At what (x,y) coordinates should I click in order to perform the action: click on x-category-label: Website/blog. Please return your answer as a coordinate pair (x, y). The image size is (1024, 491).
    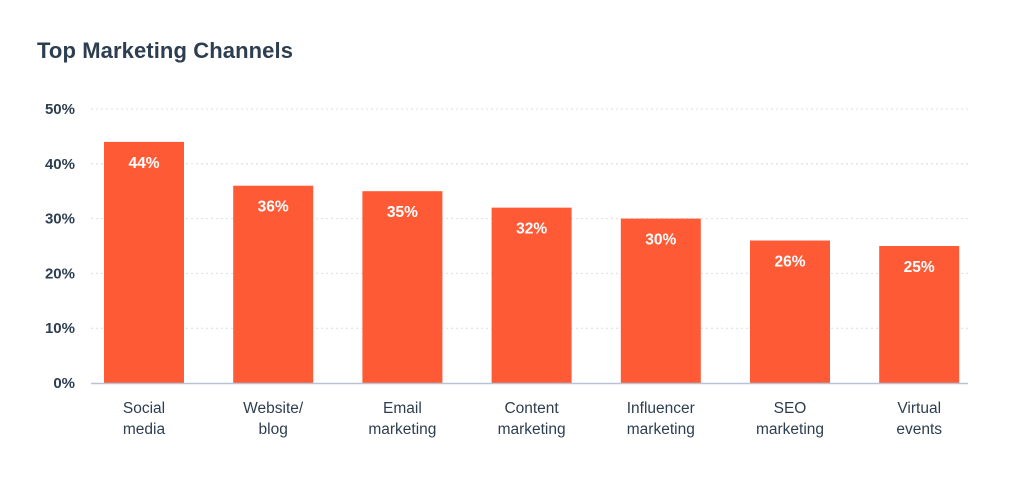
    Looking at the image, I should click on (273, 419).